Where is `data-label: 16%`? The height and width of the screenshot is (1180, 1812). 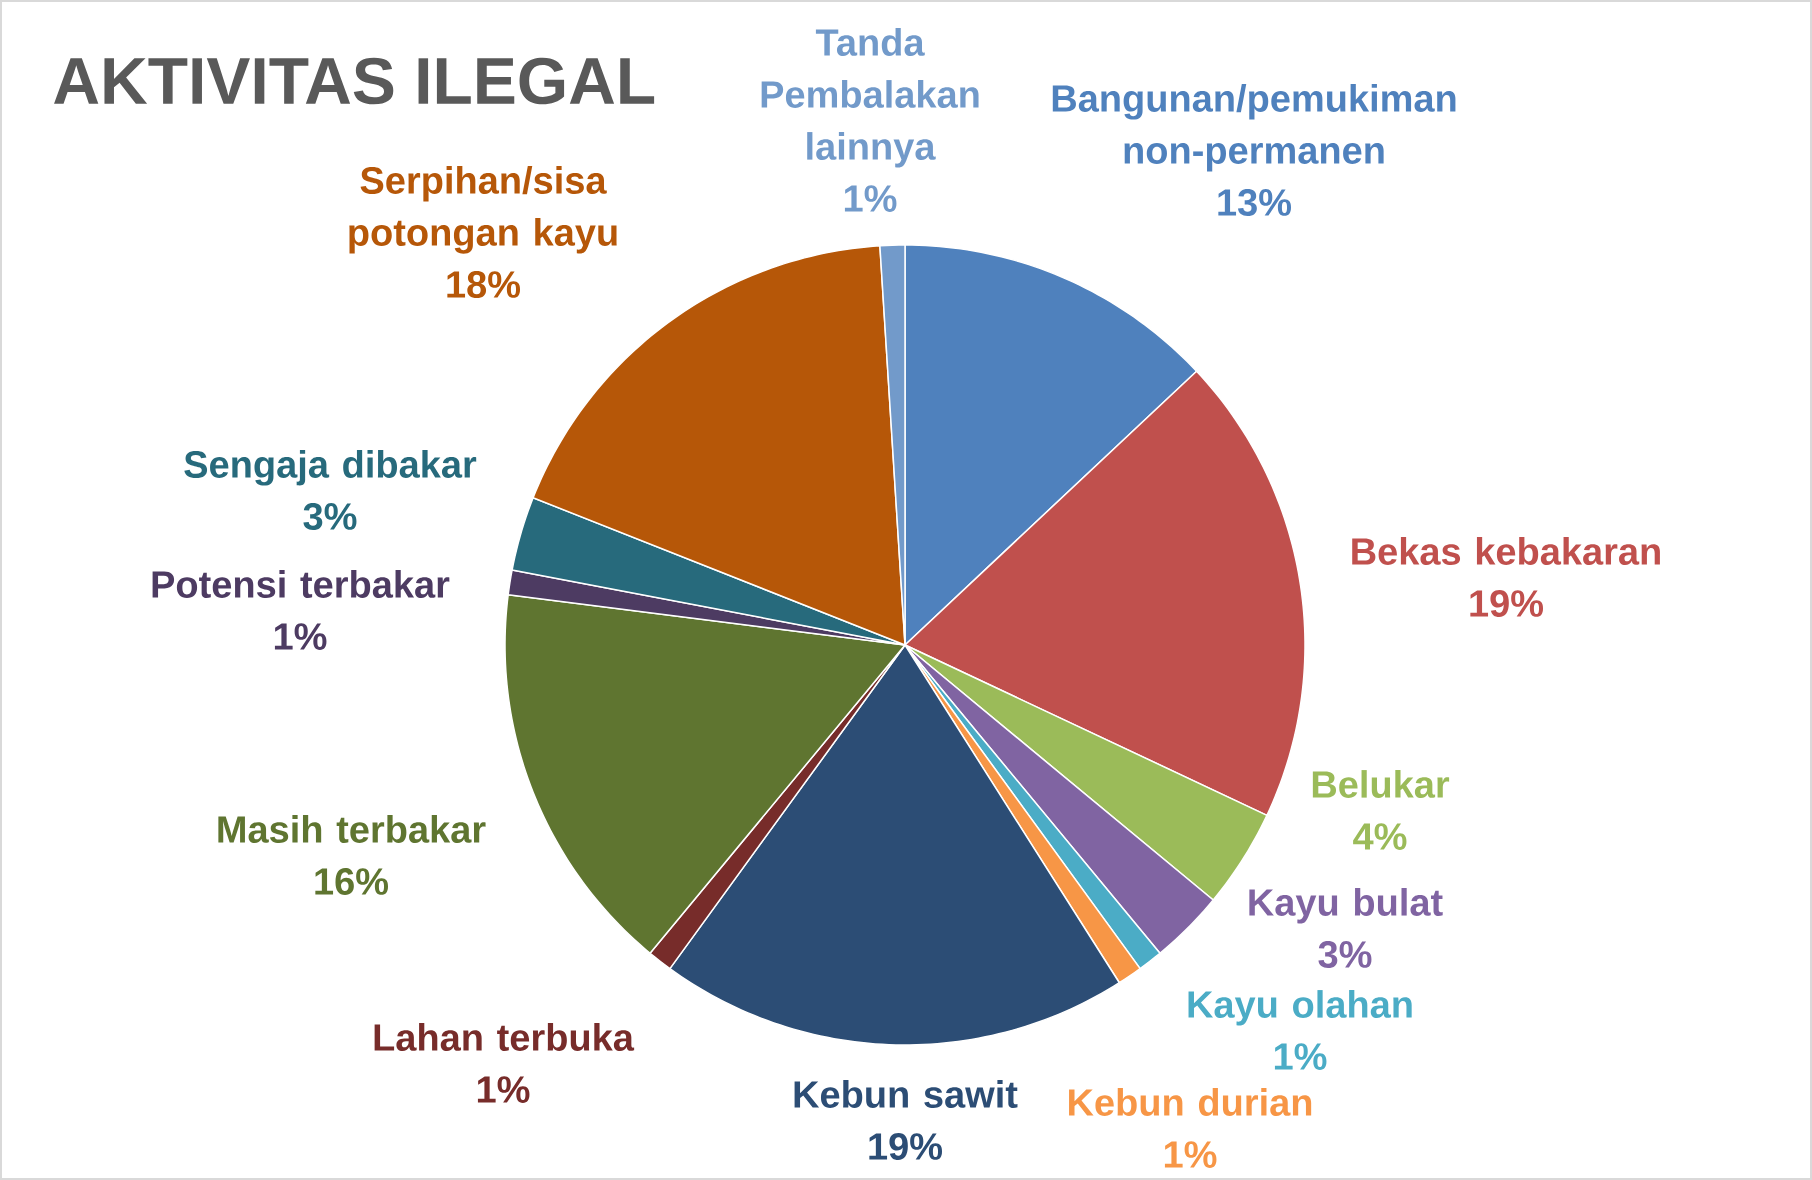 data-label: 16% is located at coordinates (352, 881).